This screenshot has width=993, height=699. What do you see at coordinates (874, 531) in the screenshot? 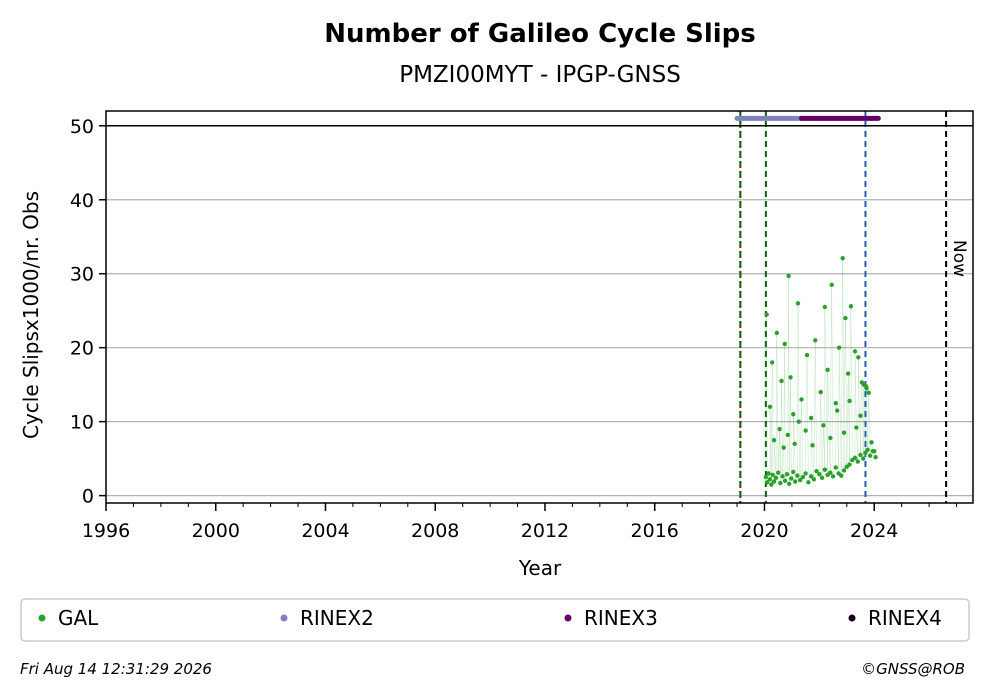
I see `x-tick-label: 2024` at bounding box center [874, 531].